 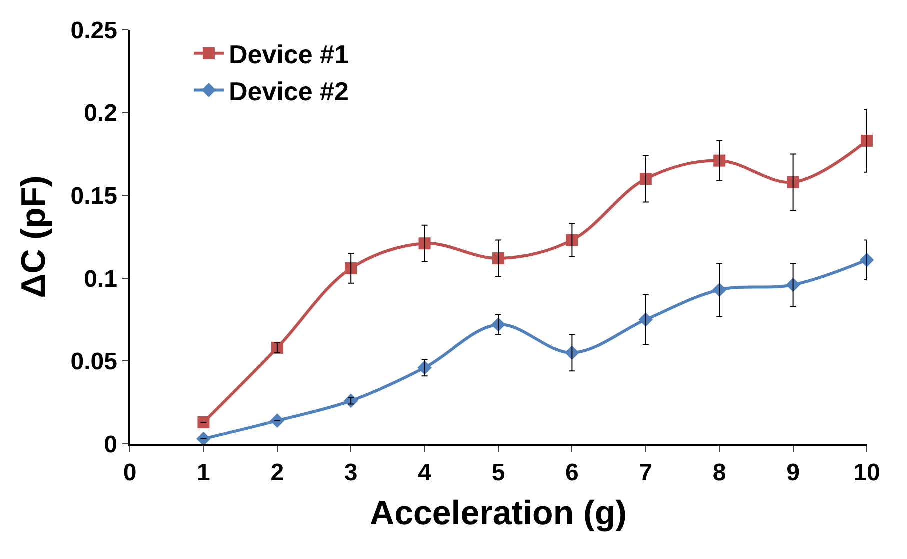 I want to click on x-axis-title: Acceleration (g), so click(x=498, y=513).